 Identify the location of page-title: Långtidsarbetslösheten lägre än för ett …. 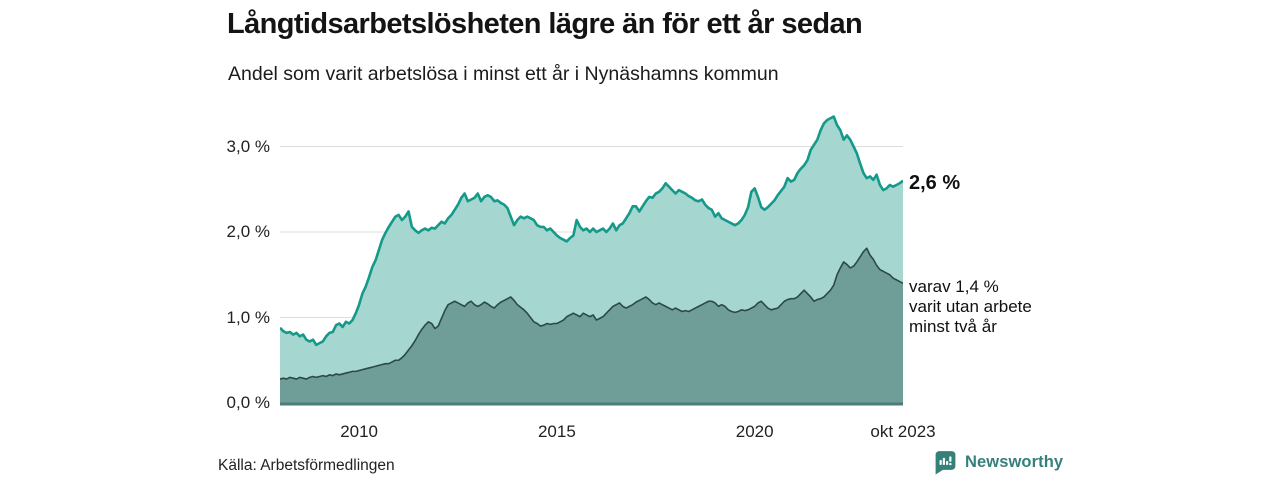
(545, 24).